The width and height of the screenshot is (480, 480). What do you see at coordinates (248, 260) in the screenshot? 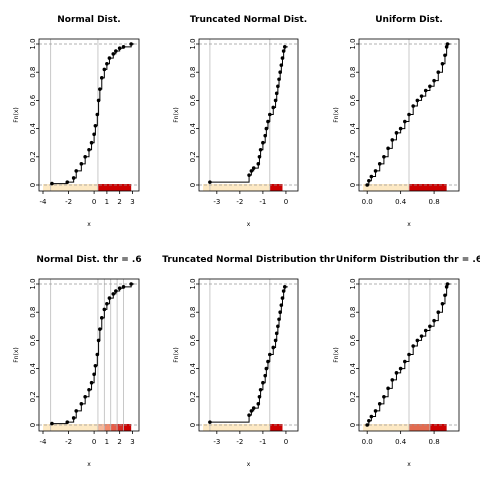
I see `chart-title: Truncated Normal Distribution thr` at bounding box center [248, 260].